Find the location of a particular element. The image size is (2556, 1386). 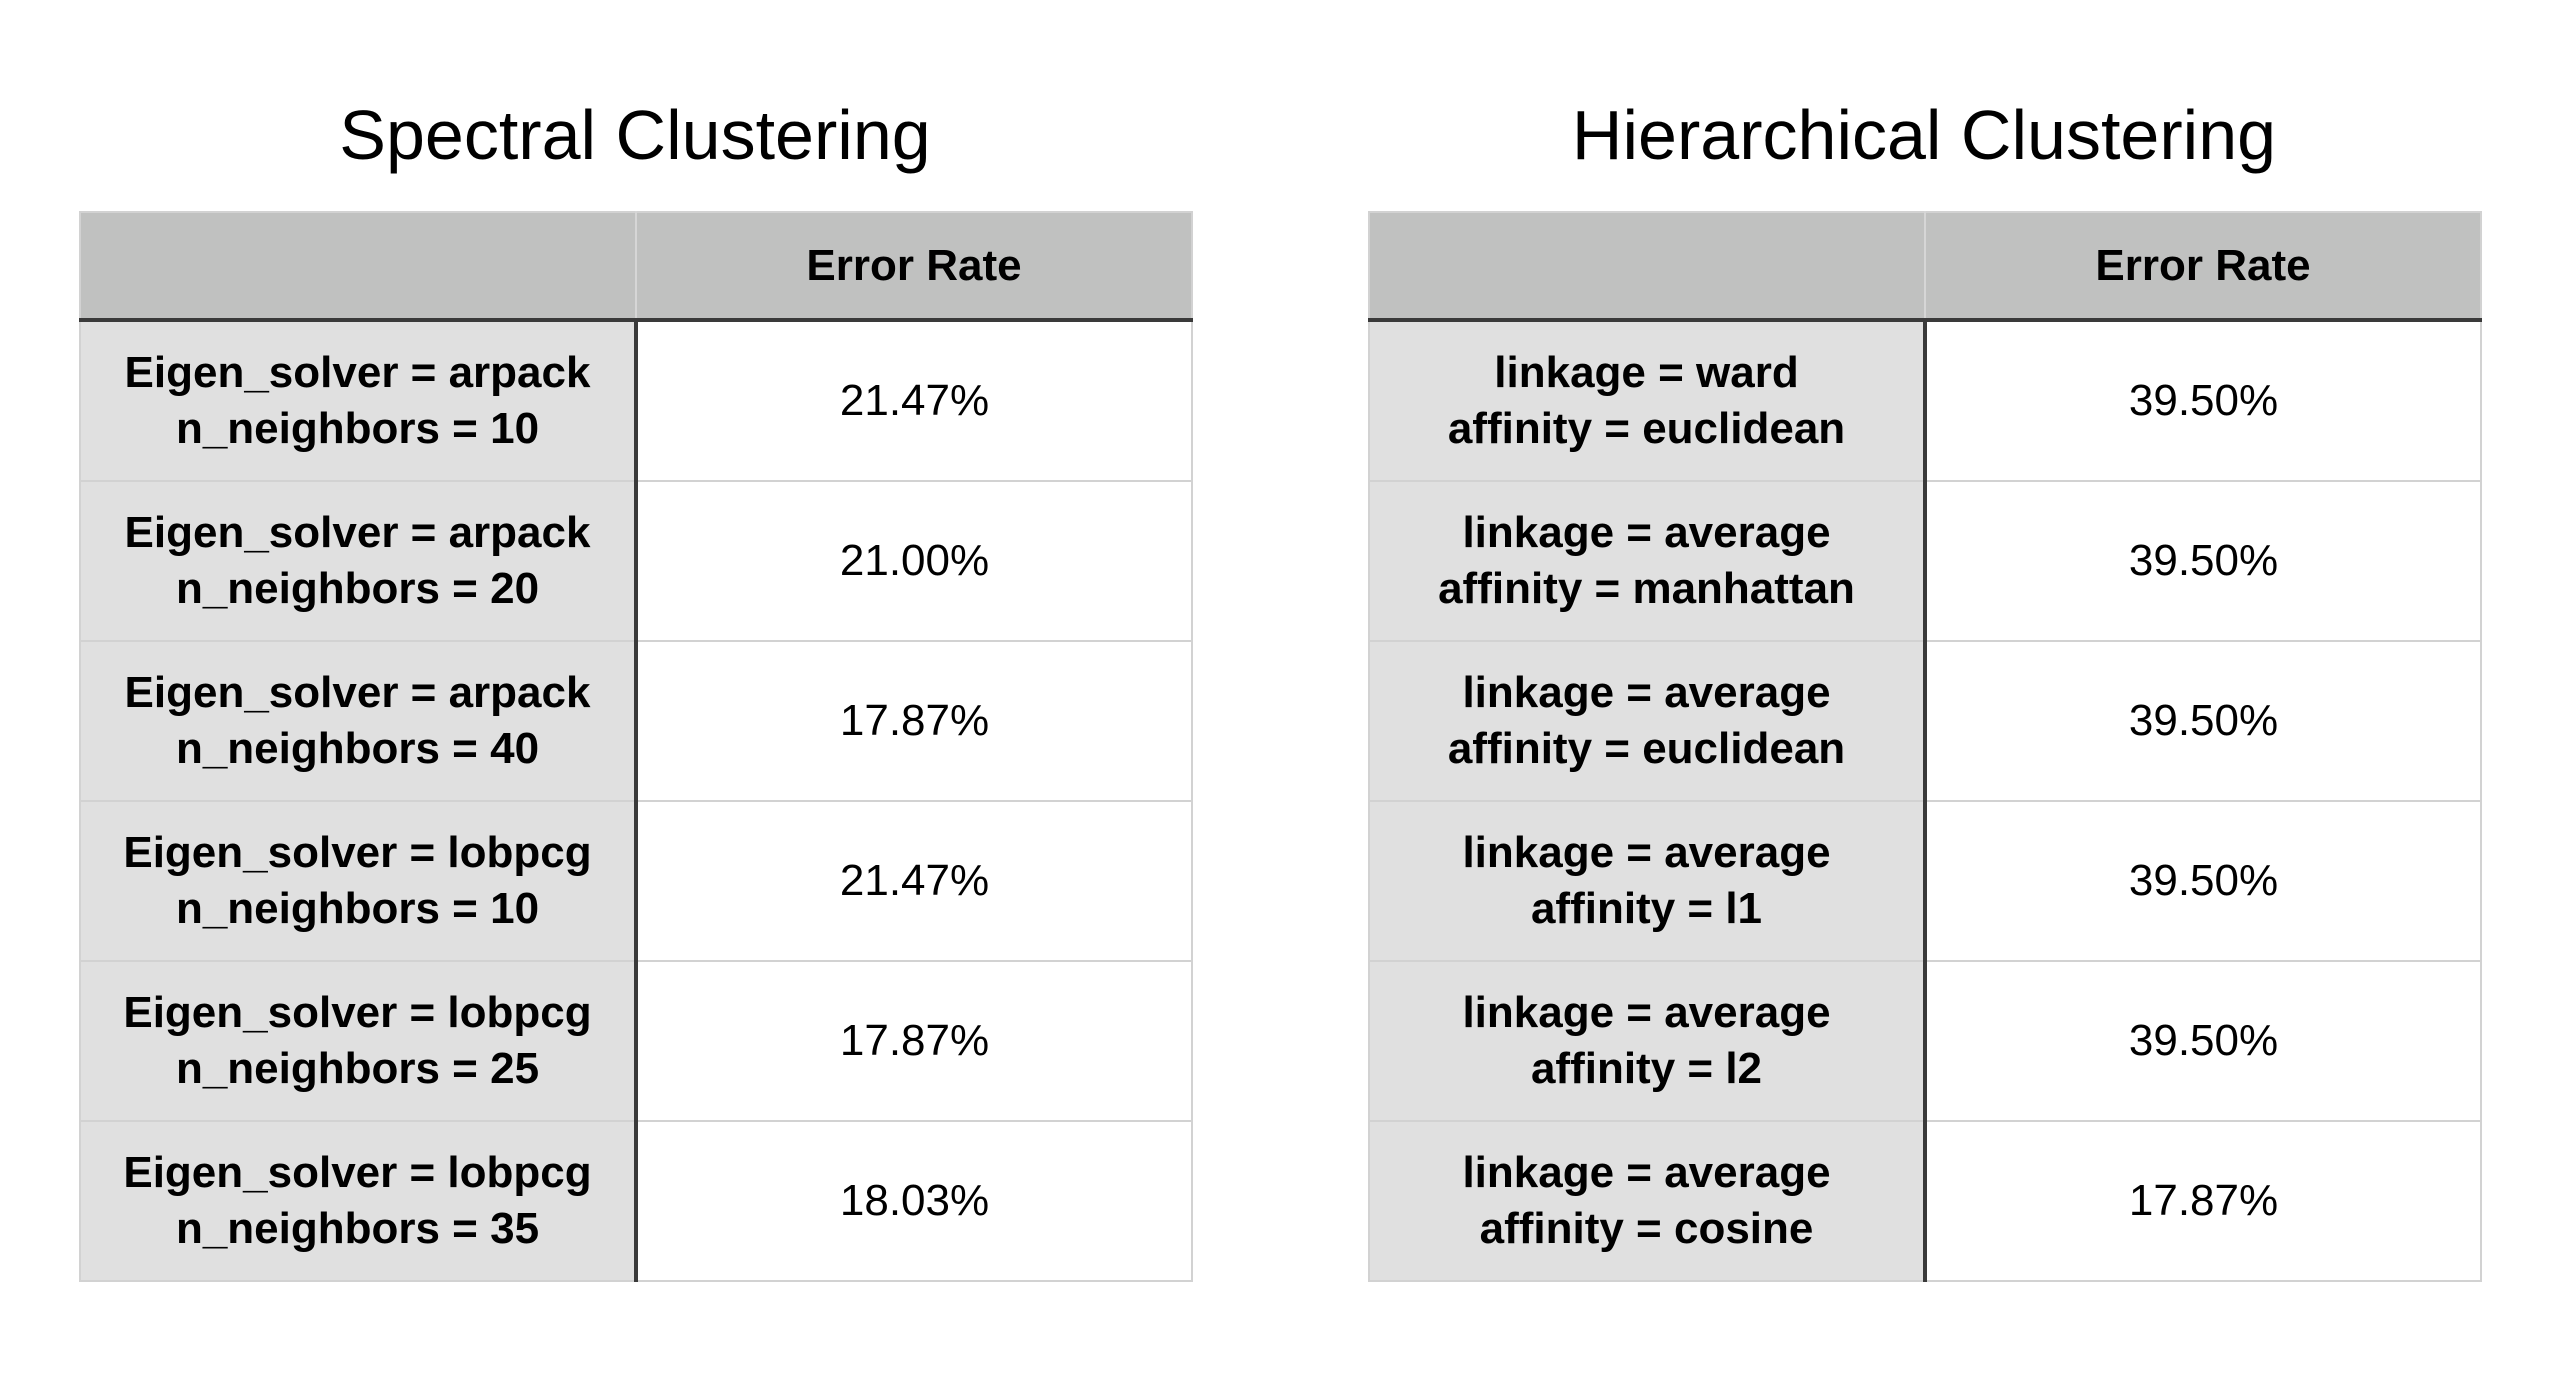

parameter-cell: Eigen_solver = lobpcg n_neighbors = 10 is located at coordinates (358, 881).